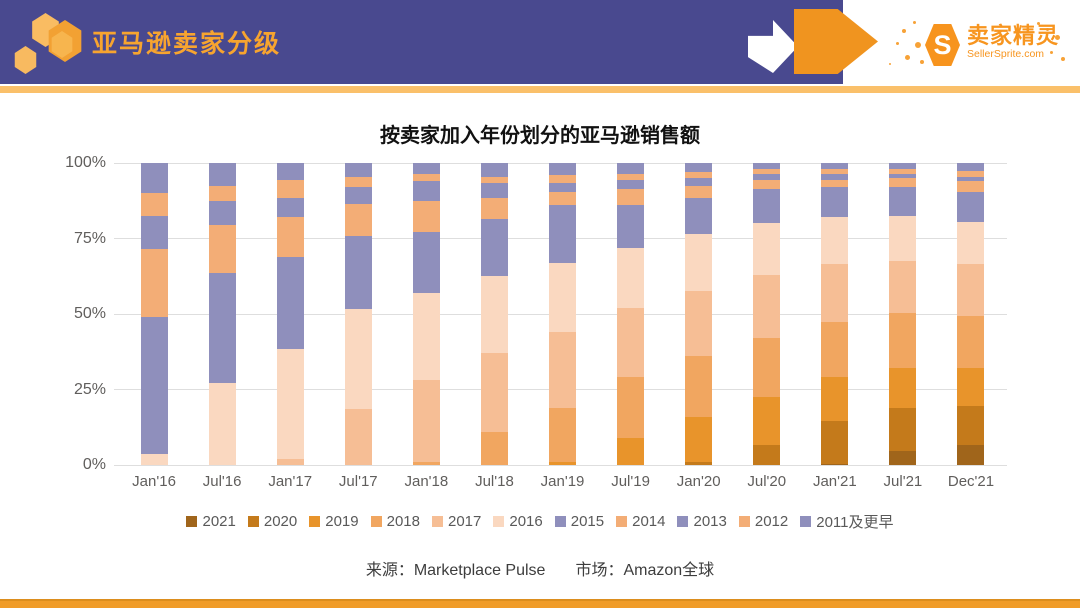 The width and height of the screenshot is (1080, 608). What do you see at coordinates (767, 481) in the screenshot?
I see `x-axis-label: Jul'20` at bounding box center [767, 481].